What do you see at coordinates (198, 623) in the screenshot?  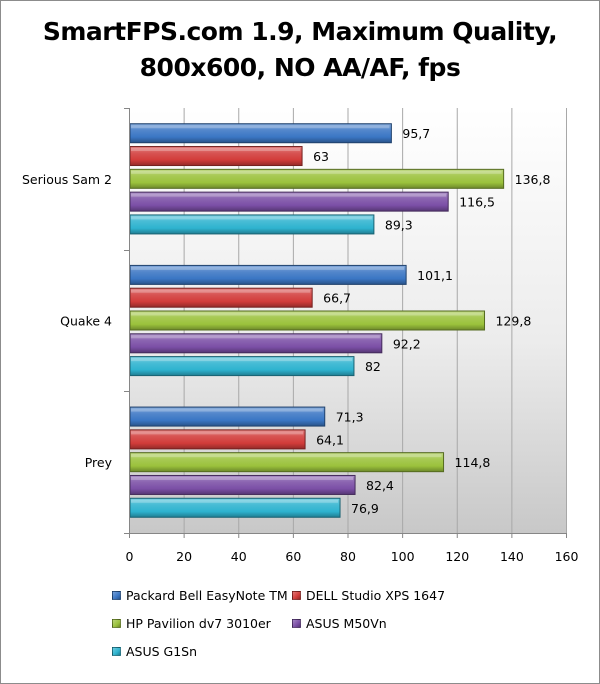 I see `legend-label: HP Pavilion dv7 3010er` at bounding box center [198, 623].